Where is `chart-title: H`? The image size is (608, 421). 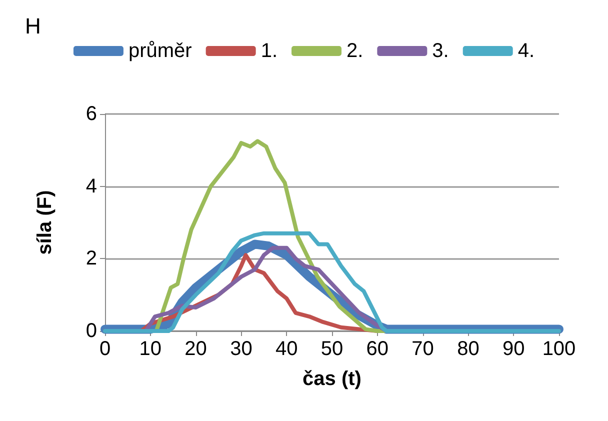
chart-title: H is located at coordinates (33, 26).